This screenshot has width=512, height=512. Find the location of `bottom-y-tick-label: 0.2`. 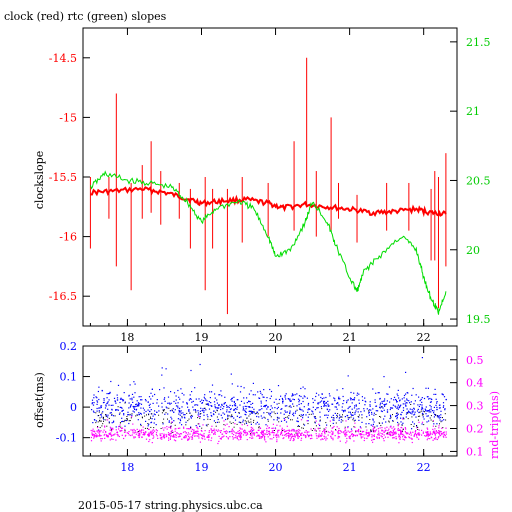

bottom-y-tick-label: 0.2 is located at coordinates (69, 346).